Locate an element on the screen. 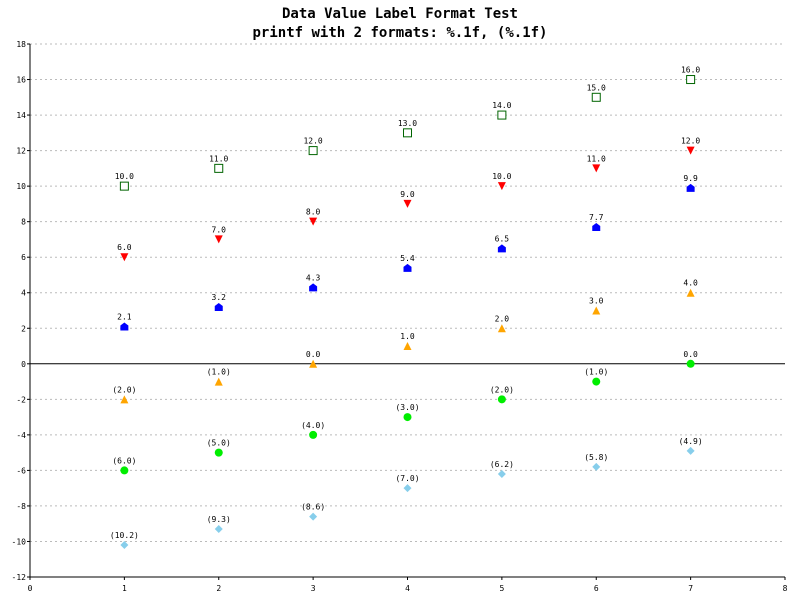  x-tick-label: 4 is located at coordinates (407, 588).